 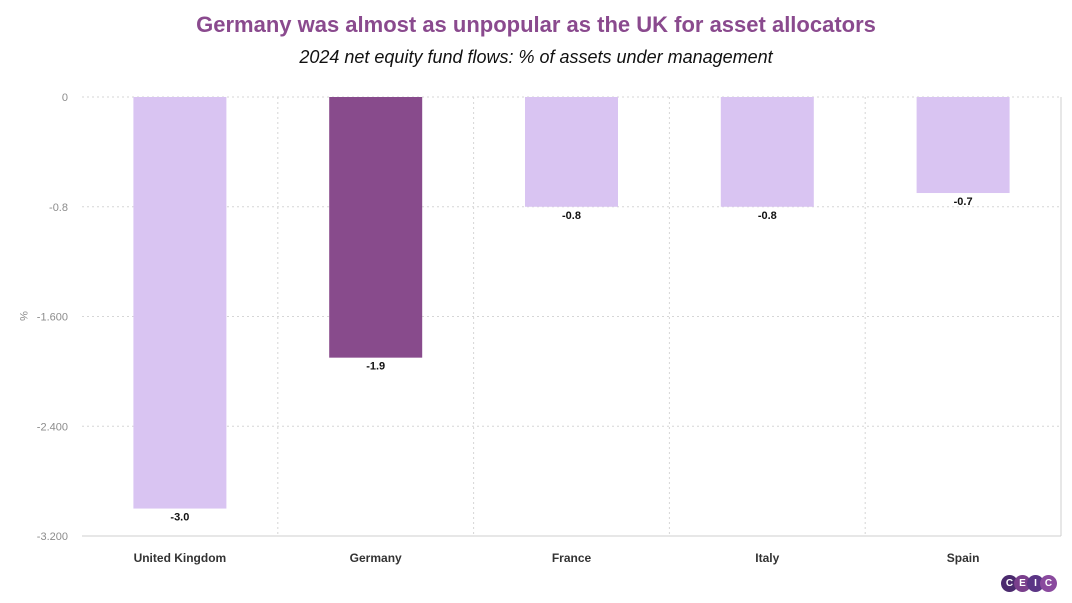 I want to click on x-tick-label: Germany, so click(x=376, y=558).